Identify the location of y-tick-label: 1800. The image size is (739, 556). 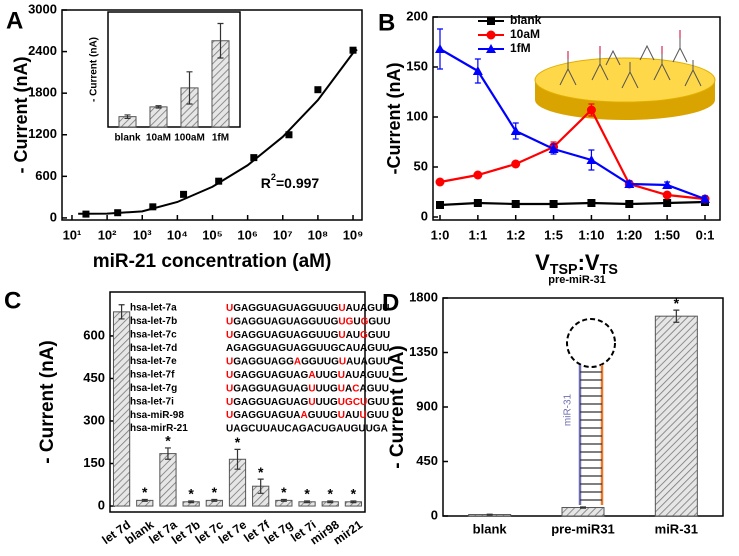
(423, 296).